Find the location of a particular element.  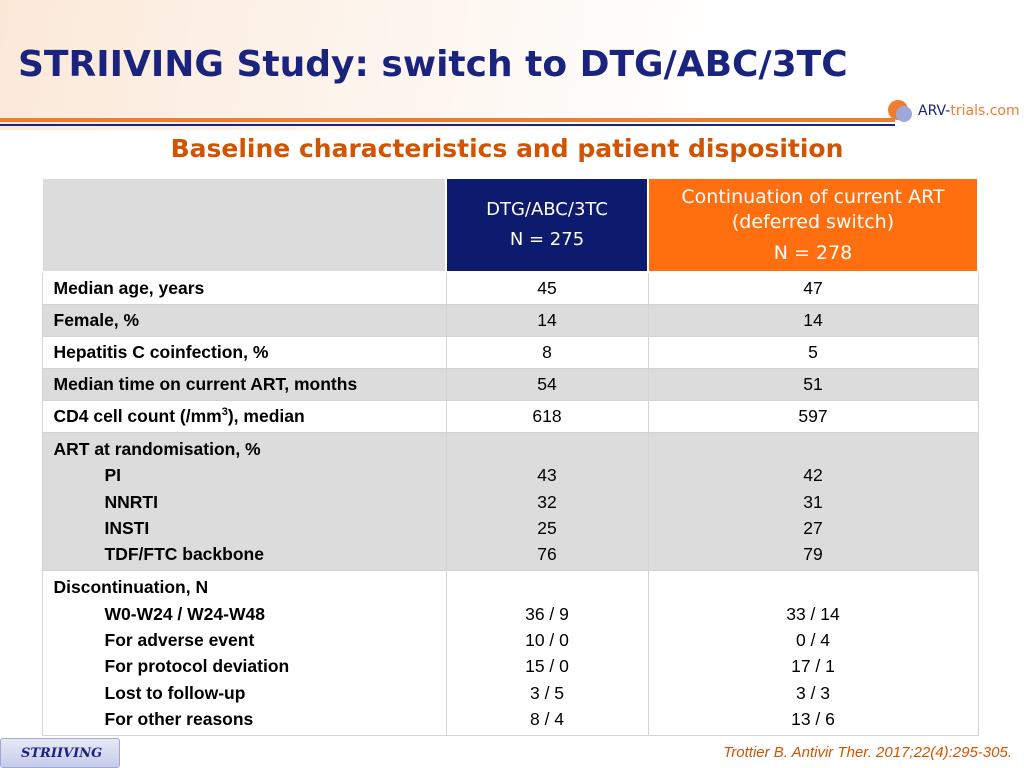

disc-item-label: For protocol deviation is located at coordinates (197, 666).